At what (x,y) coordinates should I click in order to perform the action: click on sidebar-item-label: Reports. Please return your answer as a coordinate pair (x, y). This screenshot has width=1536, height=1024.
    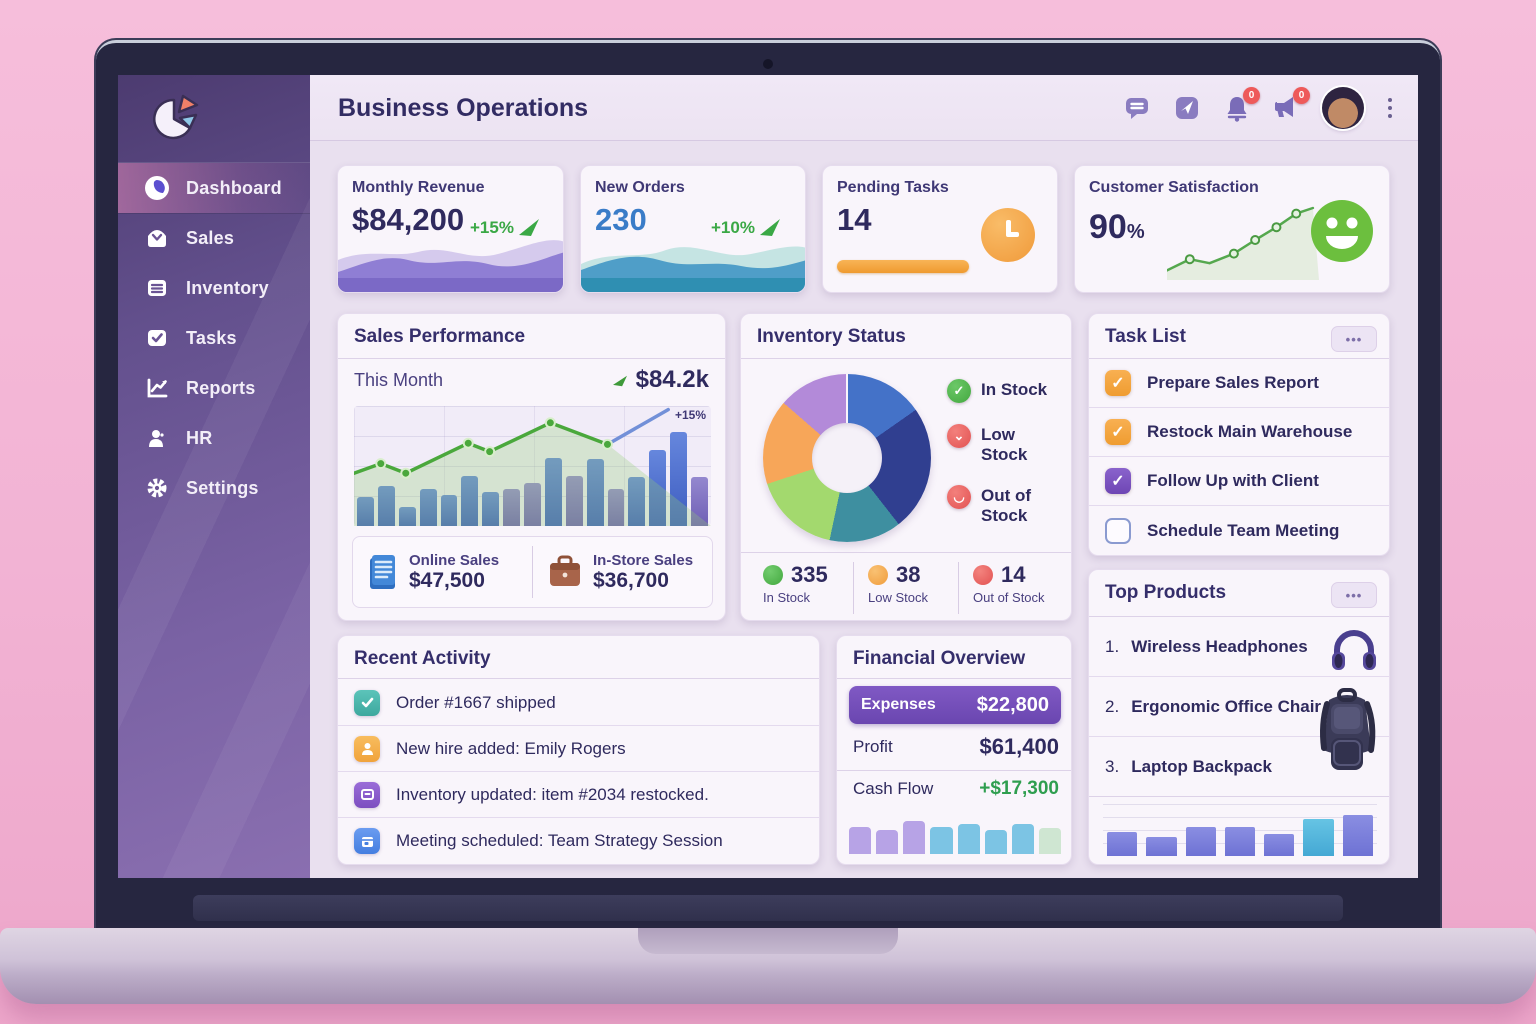
    Looking at the image, I should click on (221, 387).